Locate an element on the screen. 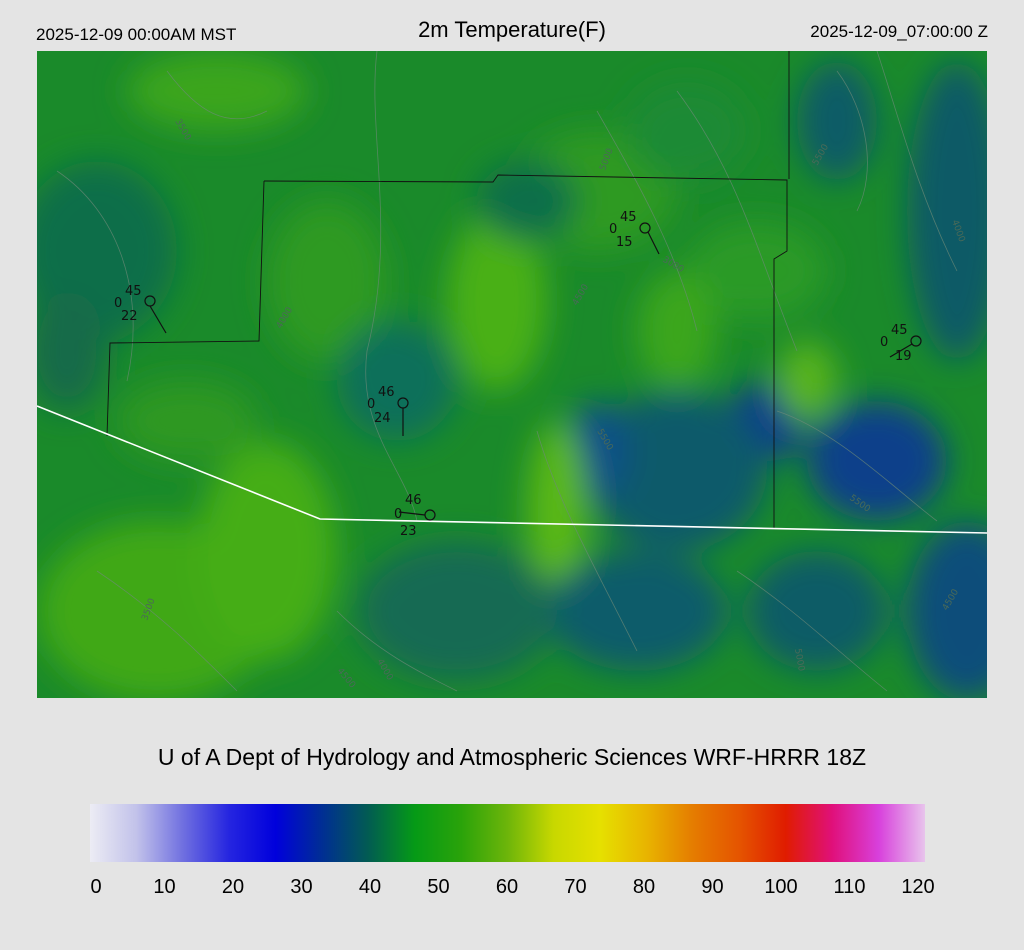 This screenshot has height=950, width=1024. station-dewpoint: 22 is located at coordinates (129, 316).